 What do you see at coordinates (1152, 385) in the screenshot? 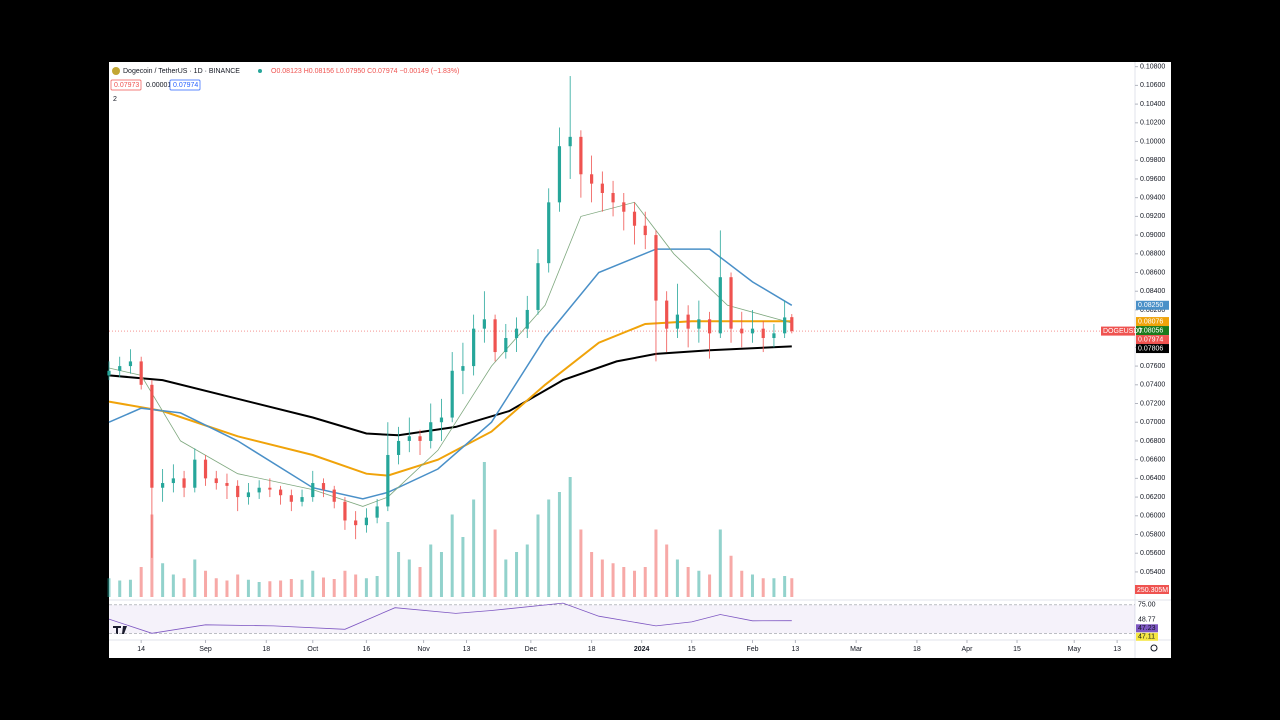
I see `y-tick-label: 0.07400` at bounding box center [1152, 385].